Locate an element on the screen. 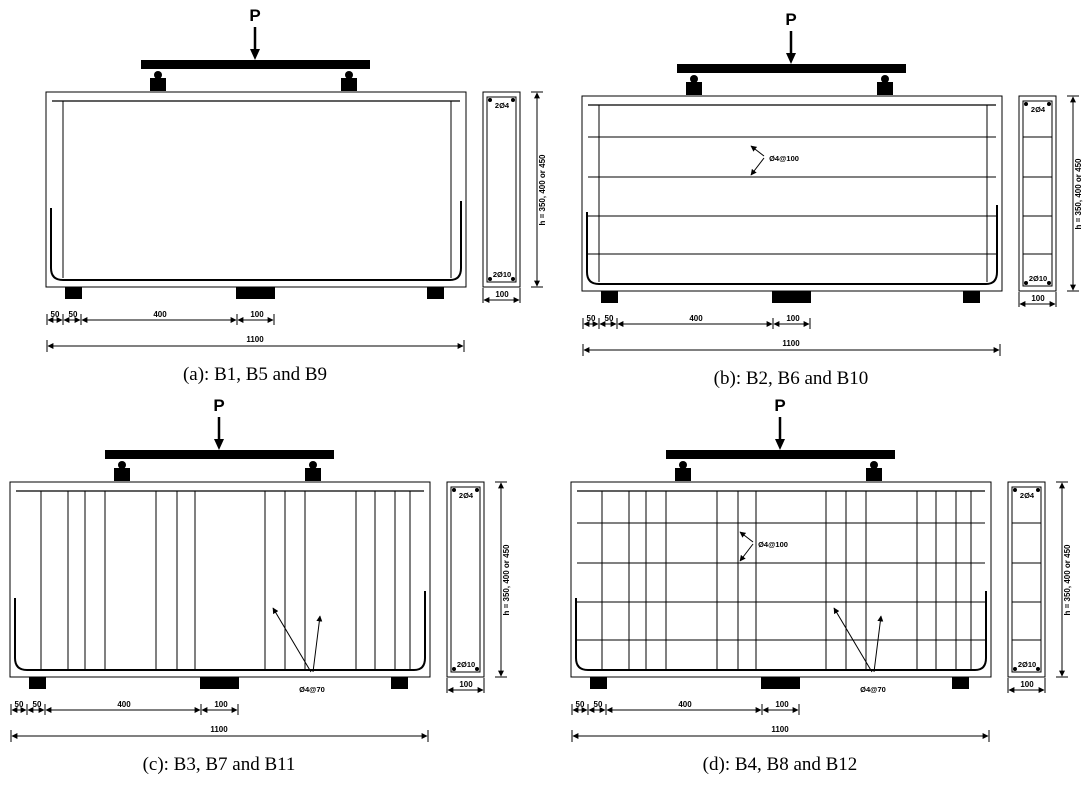  web-note-arrow-down is located at coordinates (746, 552).